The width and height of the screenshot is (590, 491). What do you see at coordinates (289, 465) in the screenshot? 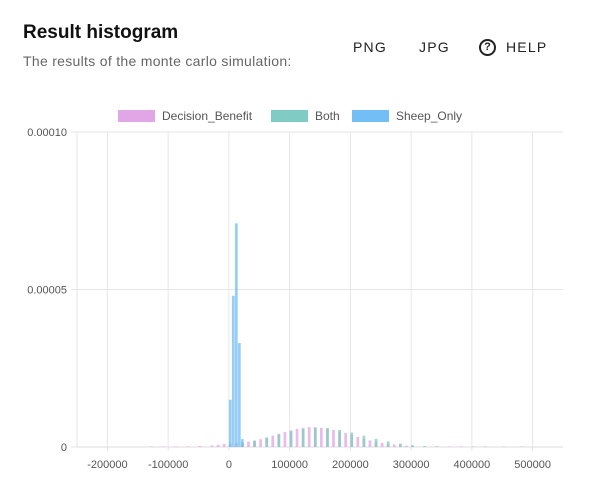
I see `x-tick-label: 100000` at bounding box center [289, 465].